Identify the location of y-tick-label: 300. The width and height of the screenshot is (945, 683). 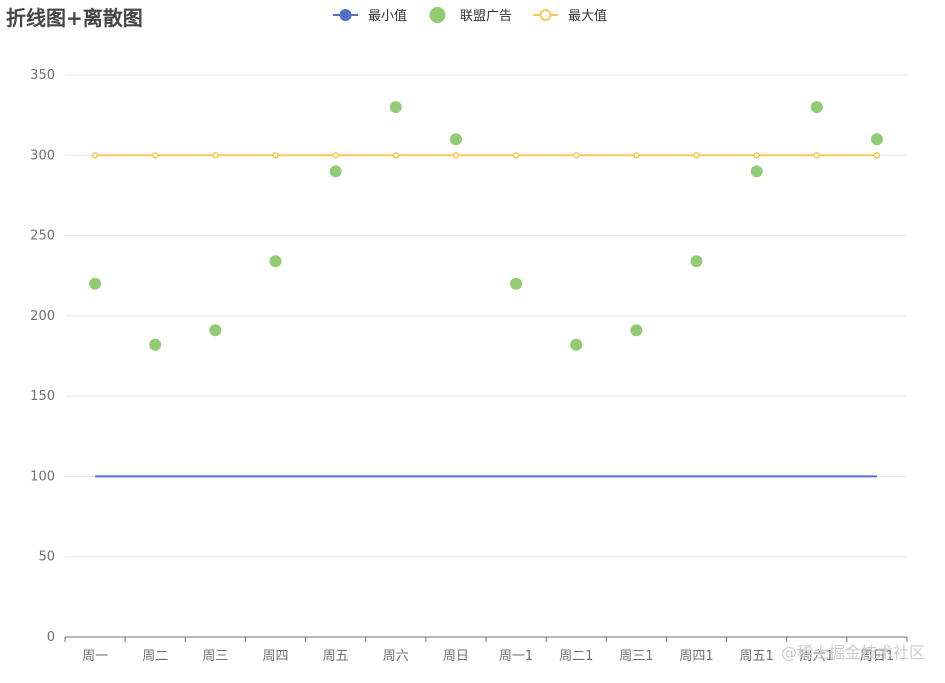
(42, 155).